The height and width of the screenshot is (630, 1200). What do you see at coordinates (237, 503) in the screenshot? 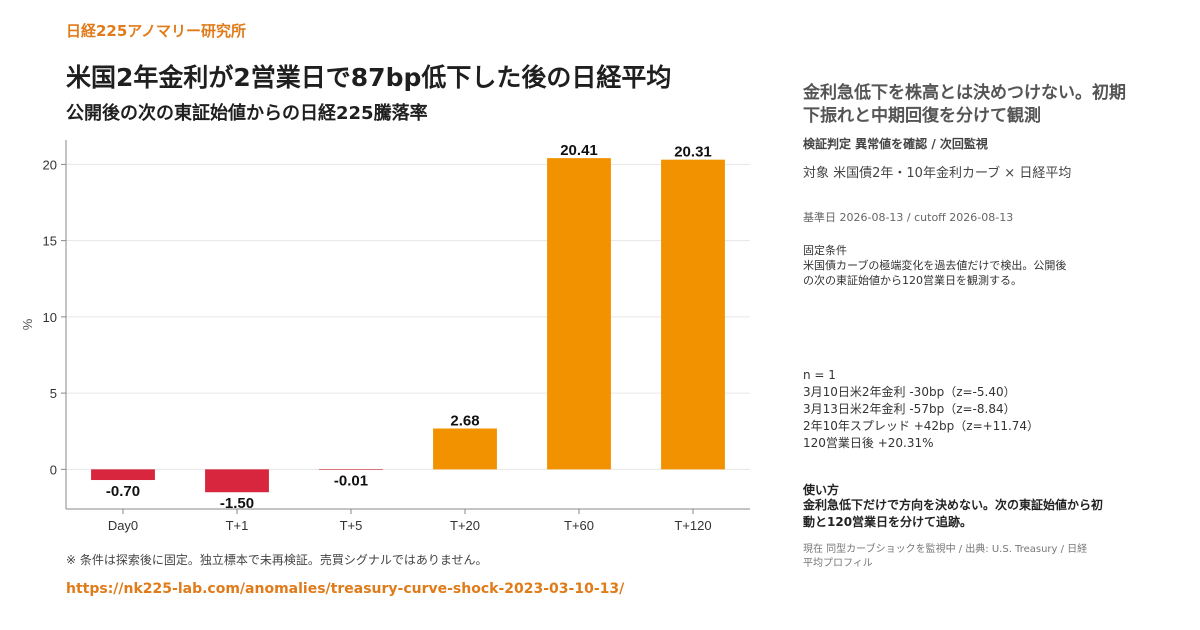
I see `data-label: -1.50` at bounding box center [237, 503].